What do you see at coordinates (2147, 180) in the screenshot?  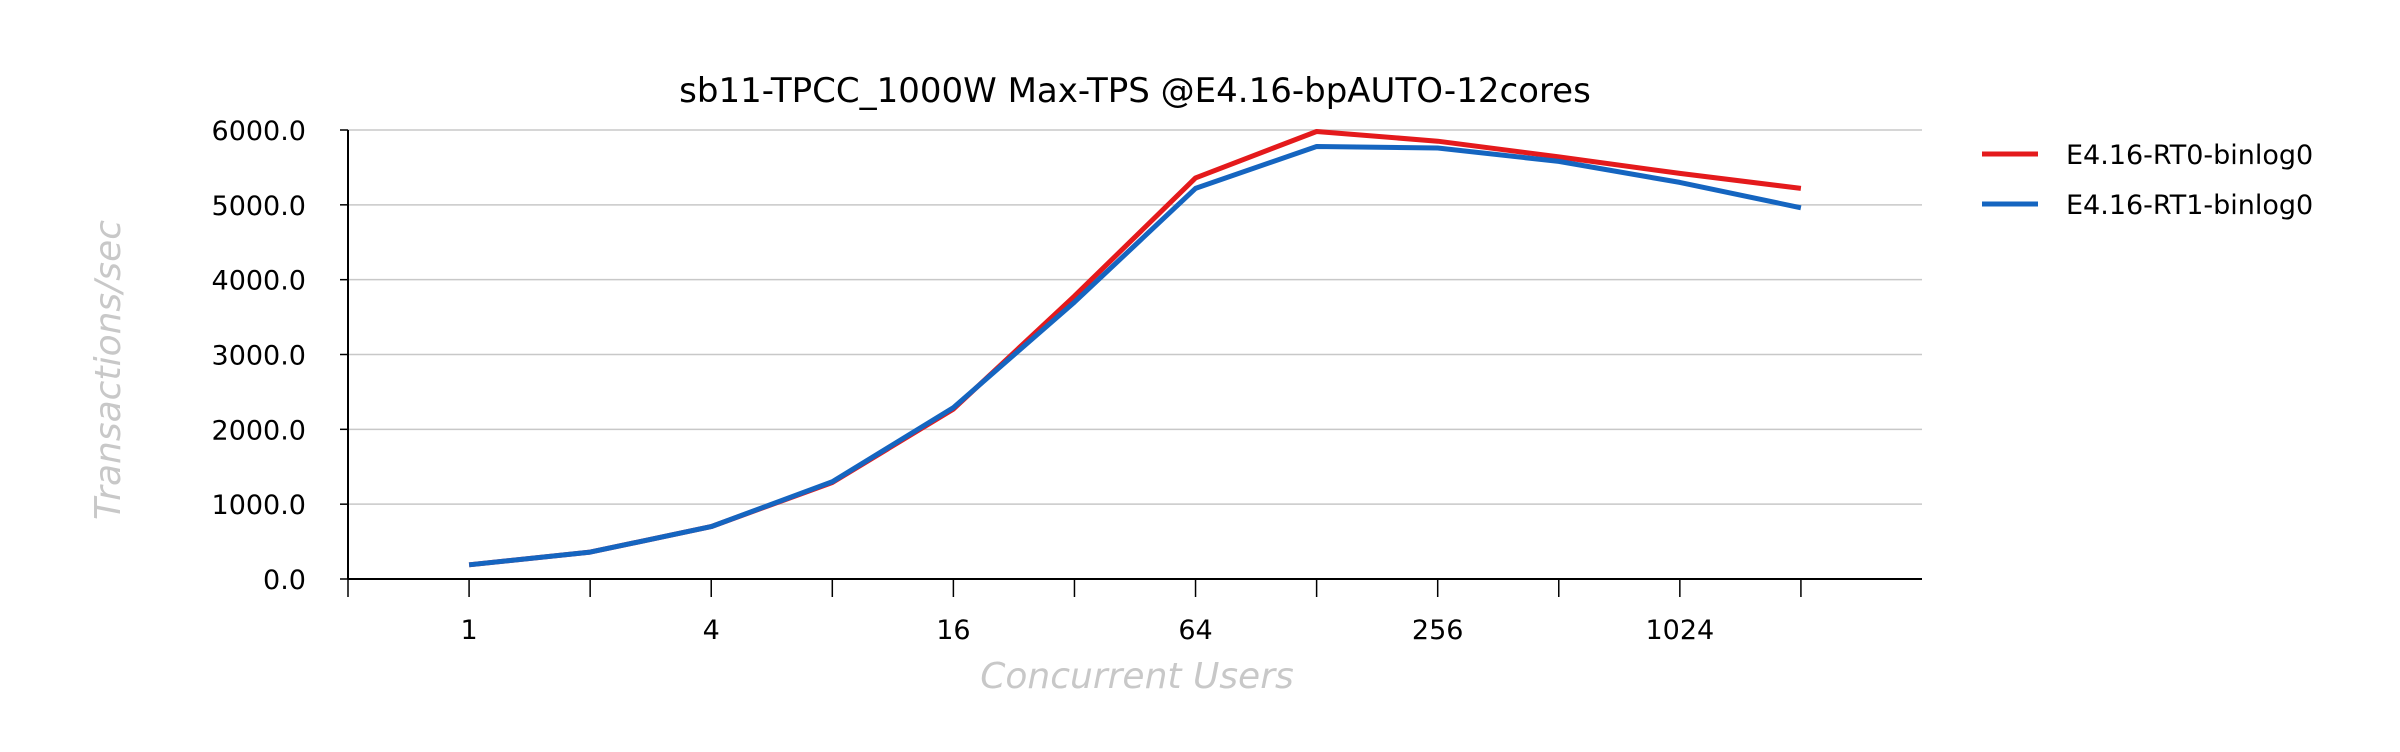 I see `legend: E4.16-RT0-binlog0 E4.16-RT1-binlog0` at bounding box center [2147, 180].